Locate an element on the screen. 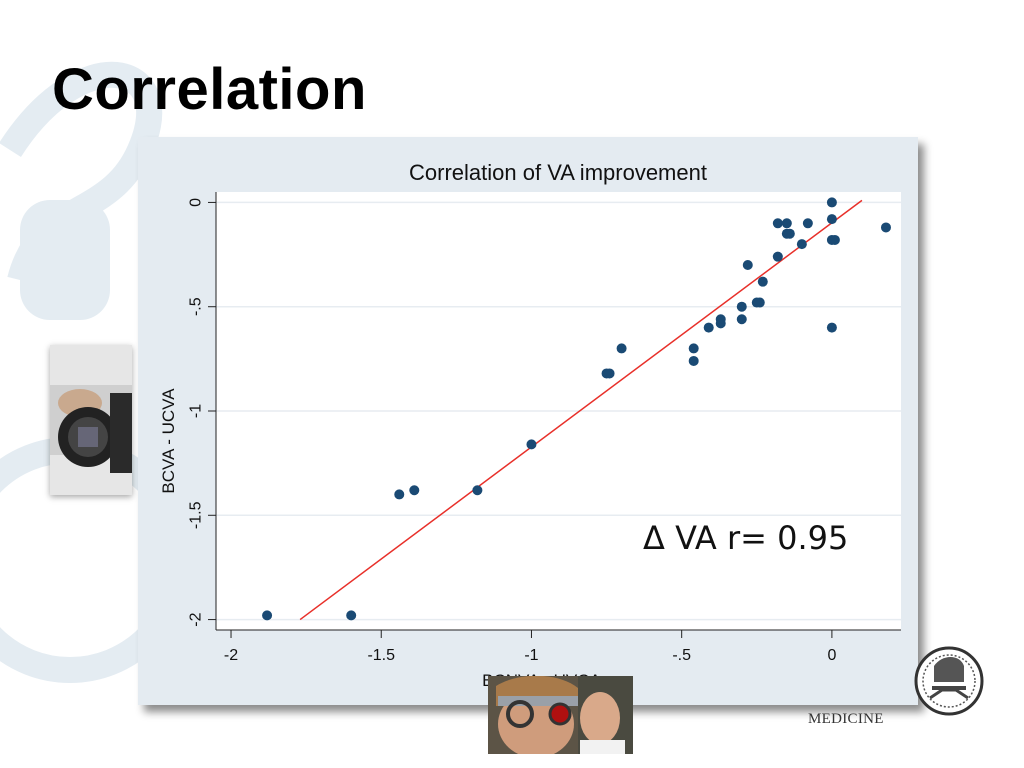 The height and width of the screenshot is (768, 1024). y-axis-label: BCVA - UCVA is located at coordinates (168, 441).